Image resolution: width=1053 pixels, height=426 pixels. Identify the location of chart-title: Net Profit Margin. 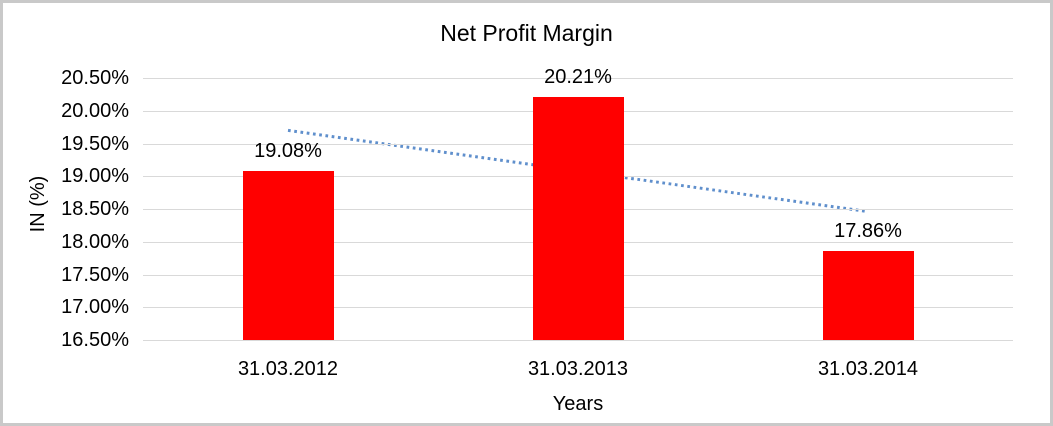
(526, 33).